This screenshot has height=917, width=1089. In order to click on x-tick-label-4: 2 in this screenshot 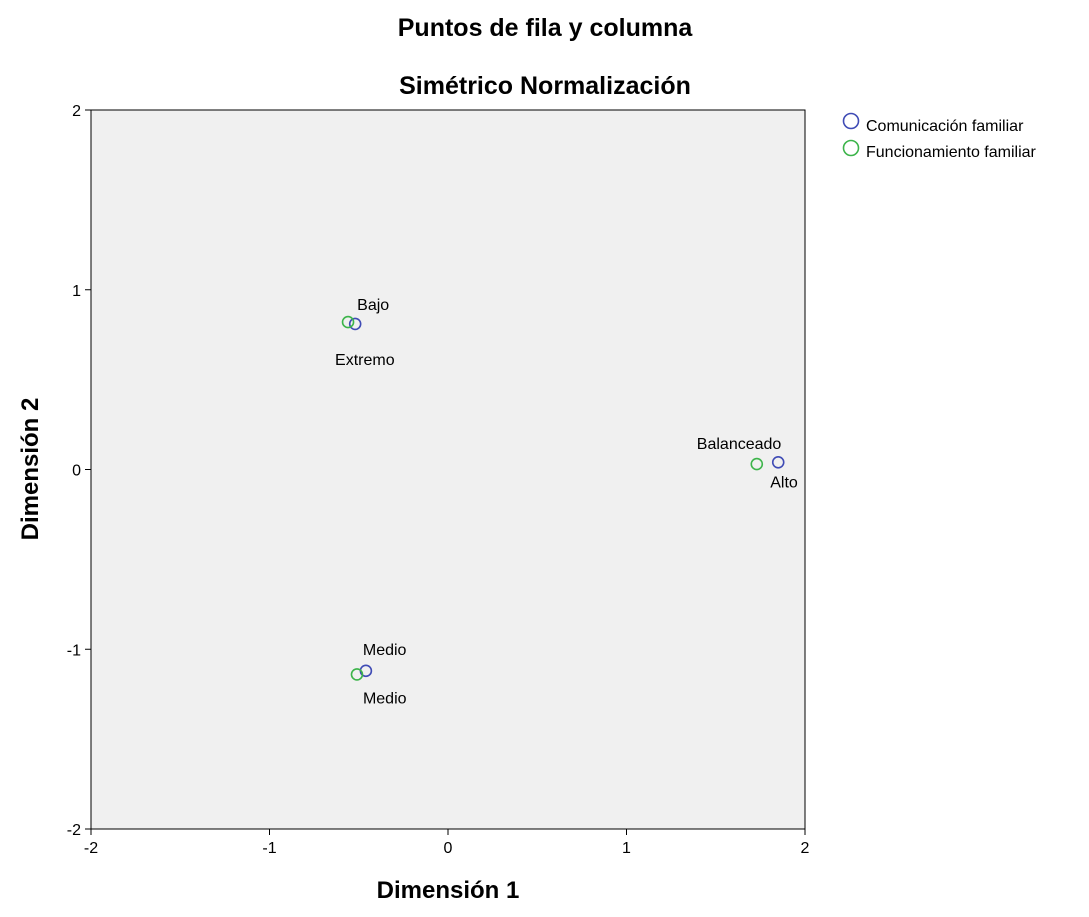, I will do `click(805, 848)`.